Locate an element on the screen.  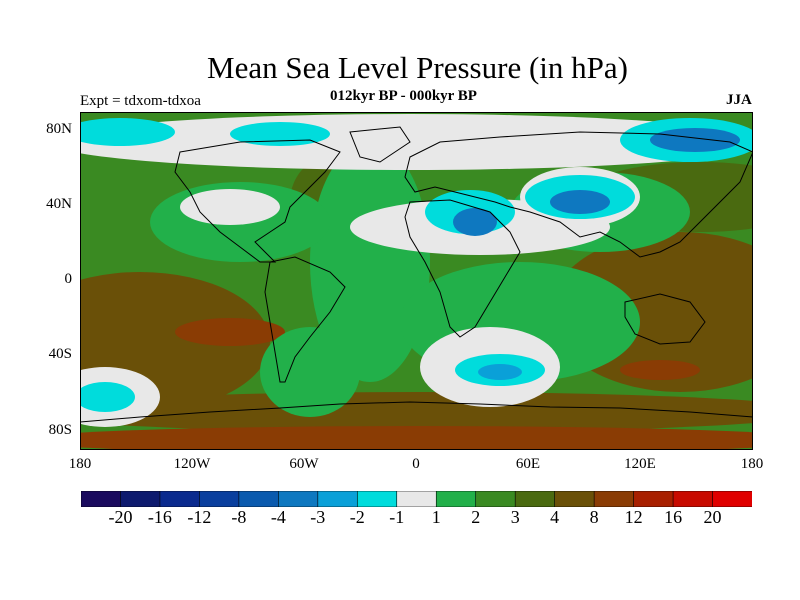
time-range-label: 012kyr BP - 000kyr BP is located at coordinates (403, 96).